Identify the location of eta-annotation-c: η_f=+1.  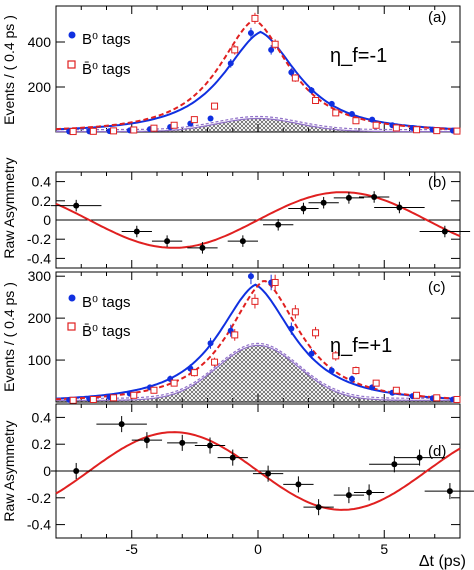
(361, 346).